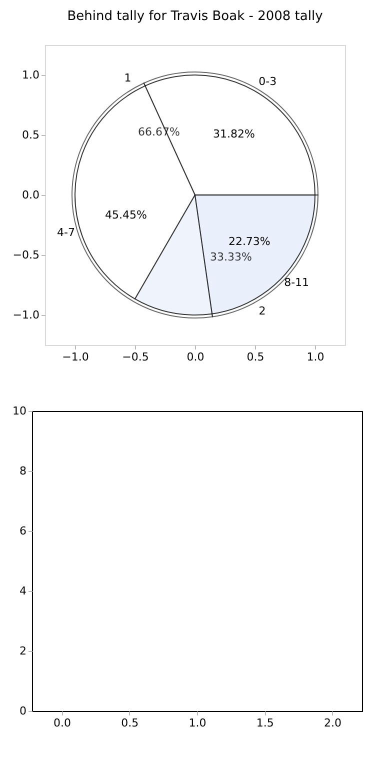 This screenshot has width=390, height=780. I want to click on pie-slice, so click(256, 256).